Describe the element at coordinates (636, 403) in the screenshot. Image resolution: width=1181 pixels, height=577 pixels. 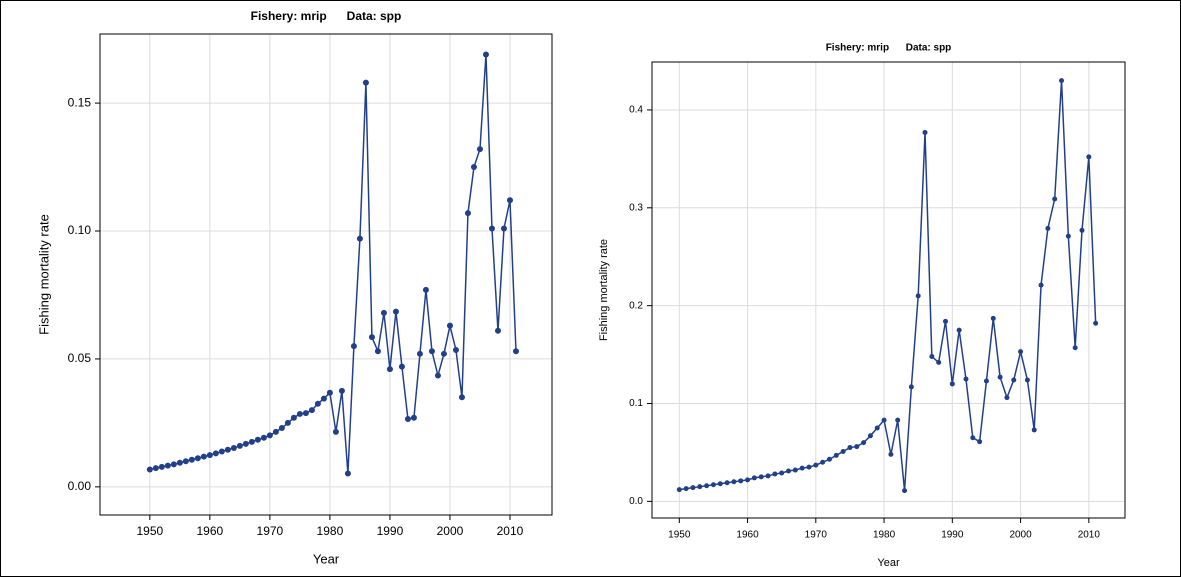
I see `y-tick-label: 0.1` at that location.